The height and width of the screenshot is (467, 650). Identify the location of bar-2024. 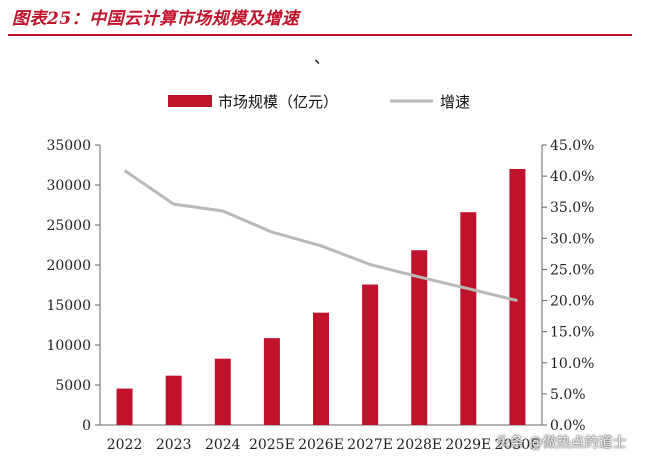
(222, 391).